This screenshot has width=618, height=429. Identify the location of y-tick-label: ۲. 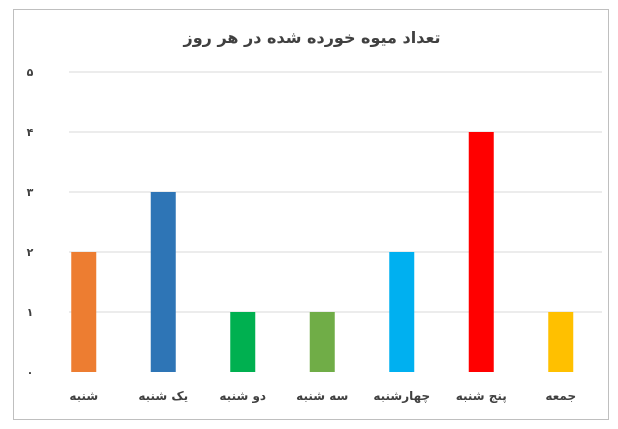
(30, 252).